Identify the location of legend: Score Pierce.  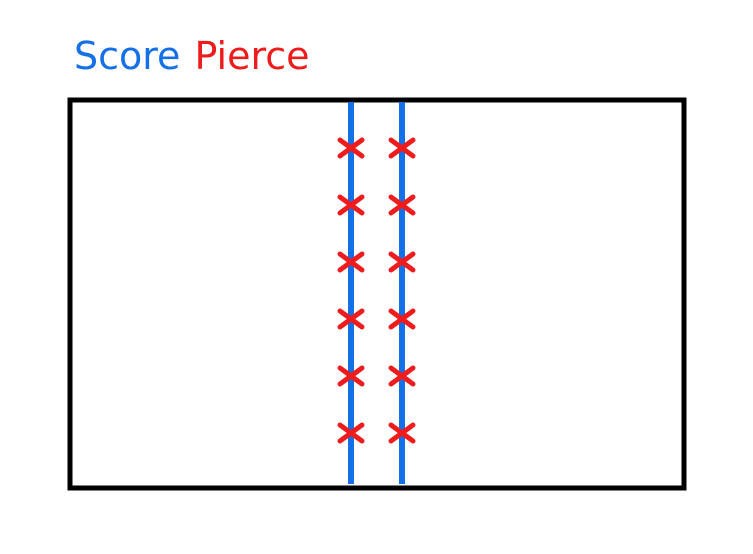
(192, 56).